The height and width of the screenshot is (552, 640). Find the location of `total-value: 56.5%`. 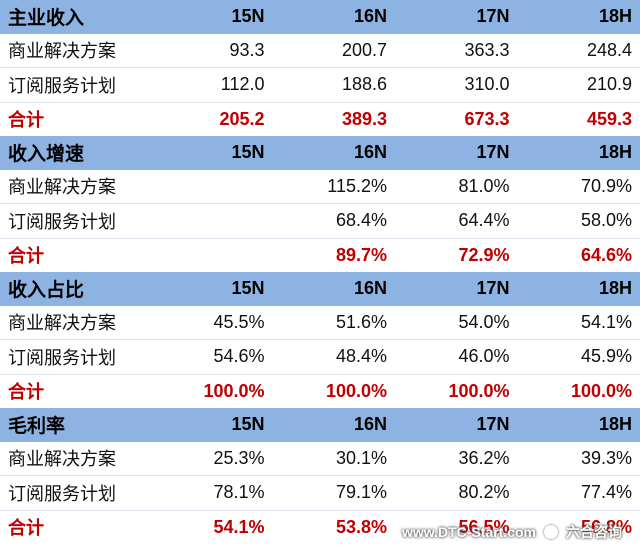

total-value: 56.5% is located at coordinates (484, 526).